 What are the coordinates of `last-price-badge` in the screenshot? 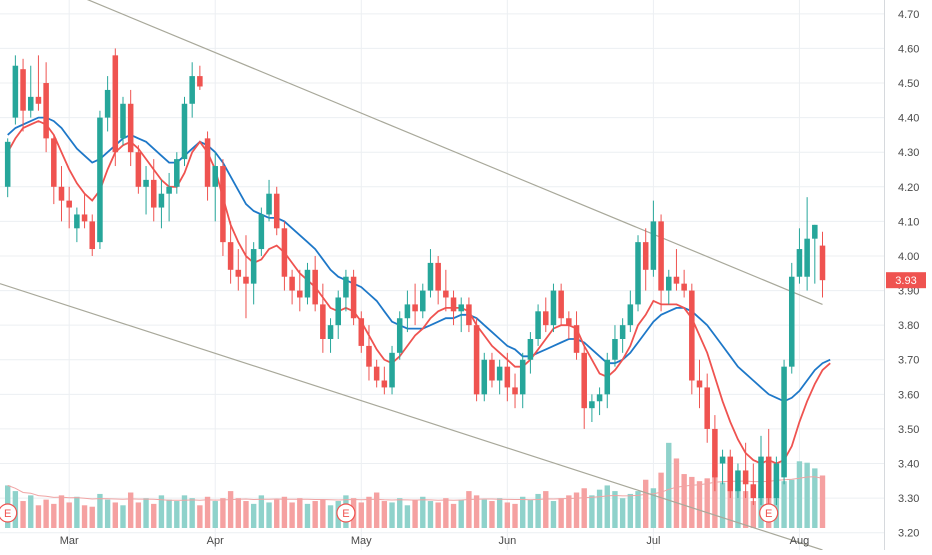 It's located at (906, 280).